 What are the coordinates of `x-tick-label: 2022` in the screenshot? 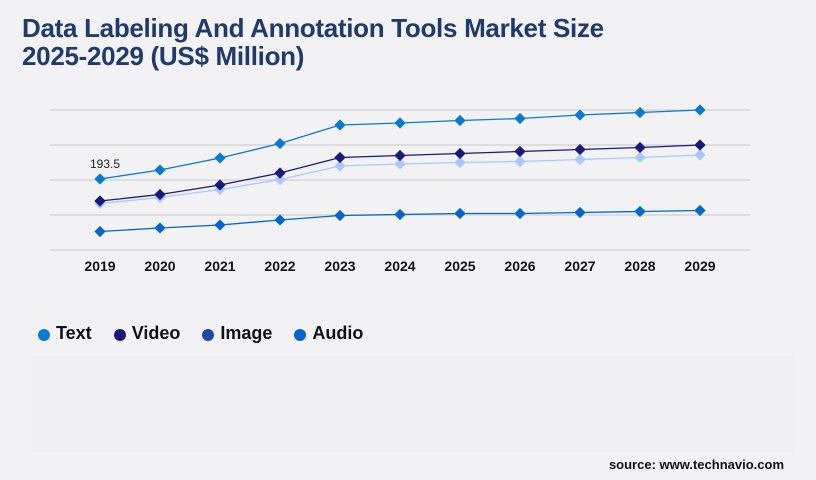 It's located at (279, 266).